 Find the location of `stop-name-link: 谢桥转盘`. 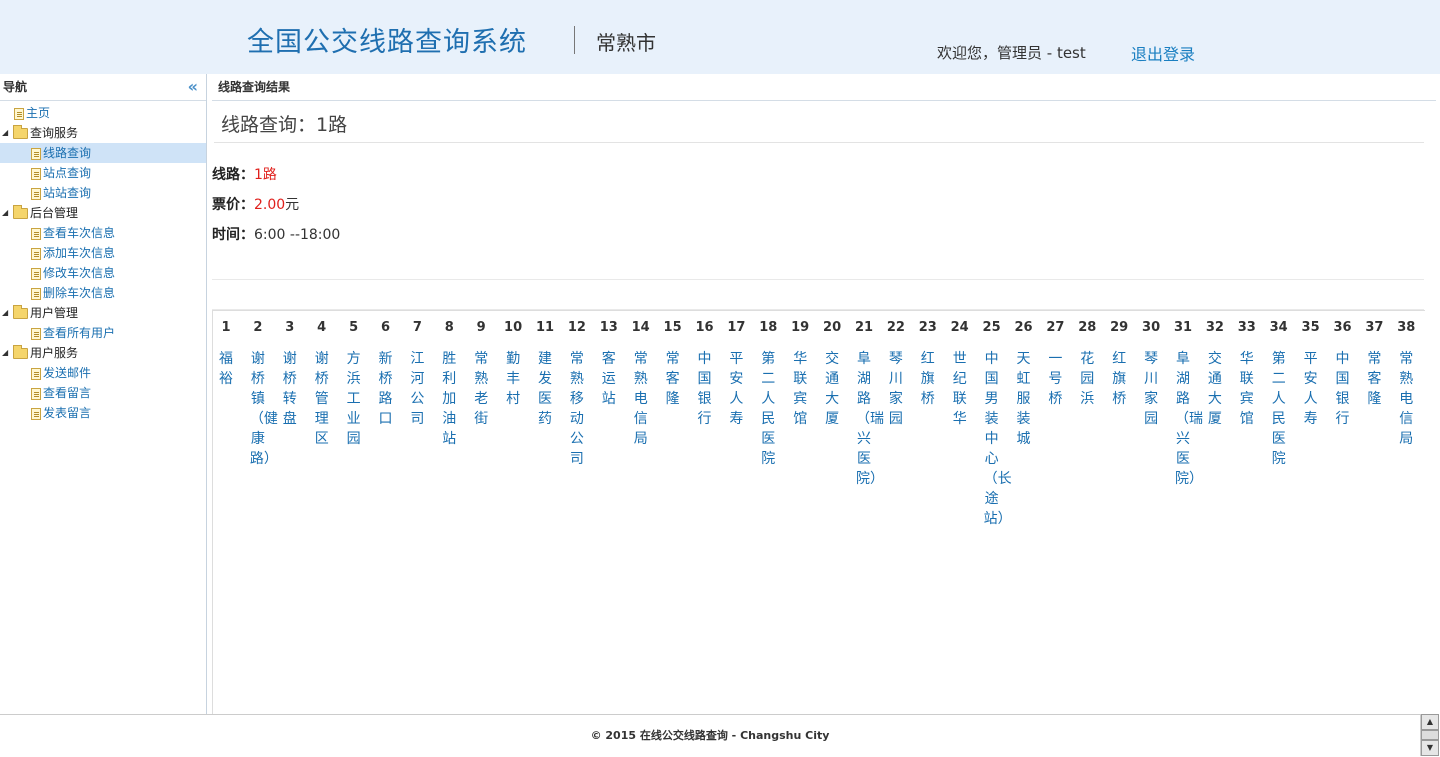

stop-name-link: 谢桥转盘 is located at coordinates (289, 389).